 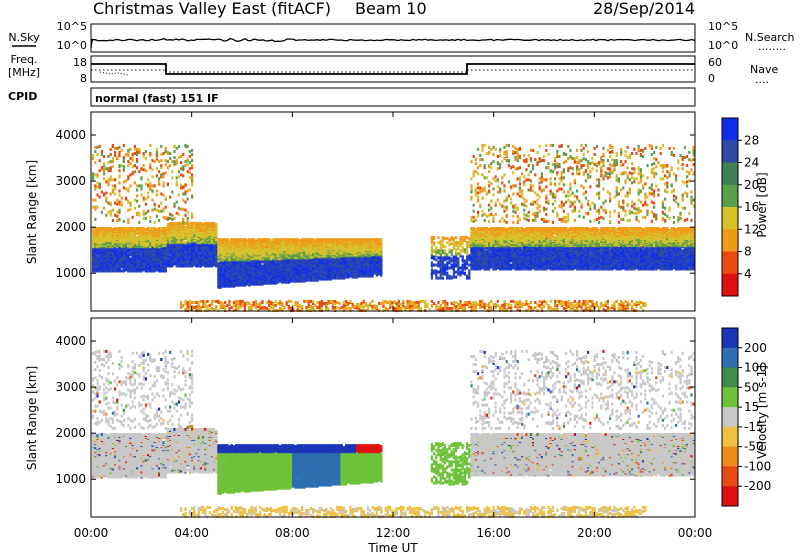 What do you see at coordinates (352, 97) in the screenshot?
I see `cpid-strip: CPID normal (fast) 151 IF` at bounding box center [352, 97].